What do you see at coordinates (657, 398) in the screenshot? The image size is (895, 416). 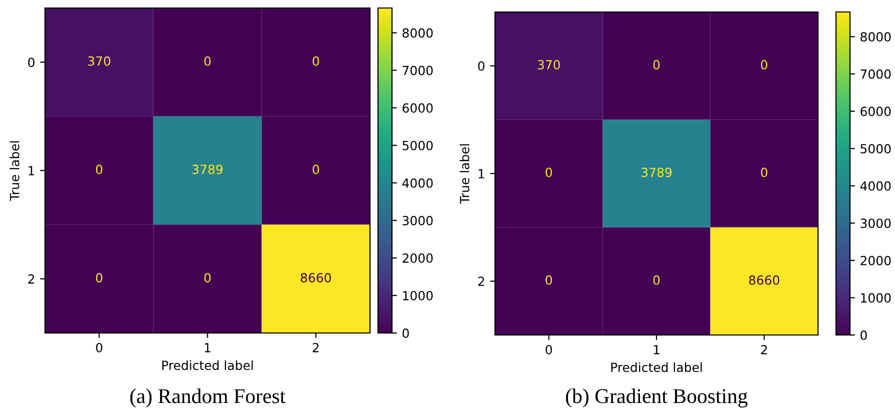 I see `text: (b) Gradient Boosting` at bounding box center [657, 398].